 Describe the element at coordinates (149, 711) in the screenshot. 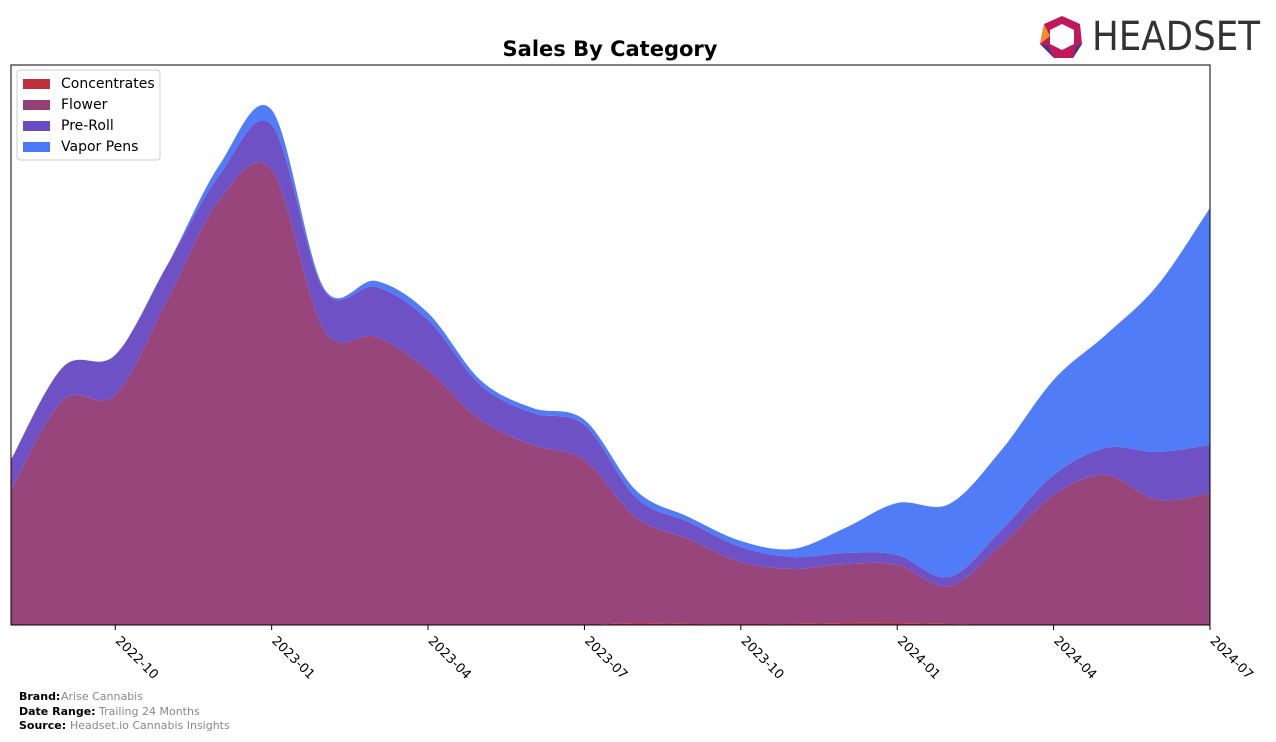

I see `footer-value: Trailing 24 Months` at that location.